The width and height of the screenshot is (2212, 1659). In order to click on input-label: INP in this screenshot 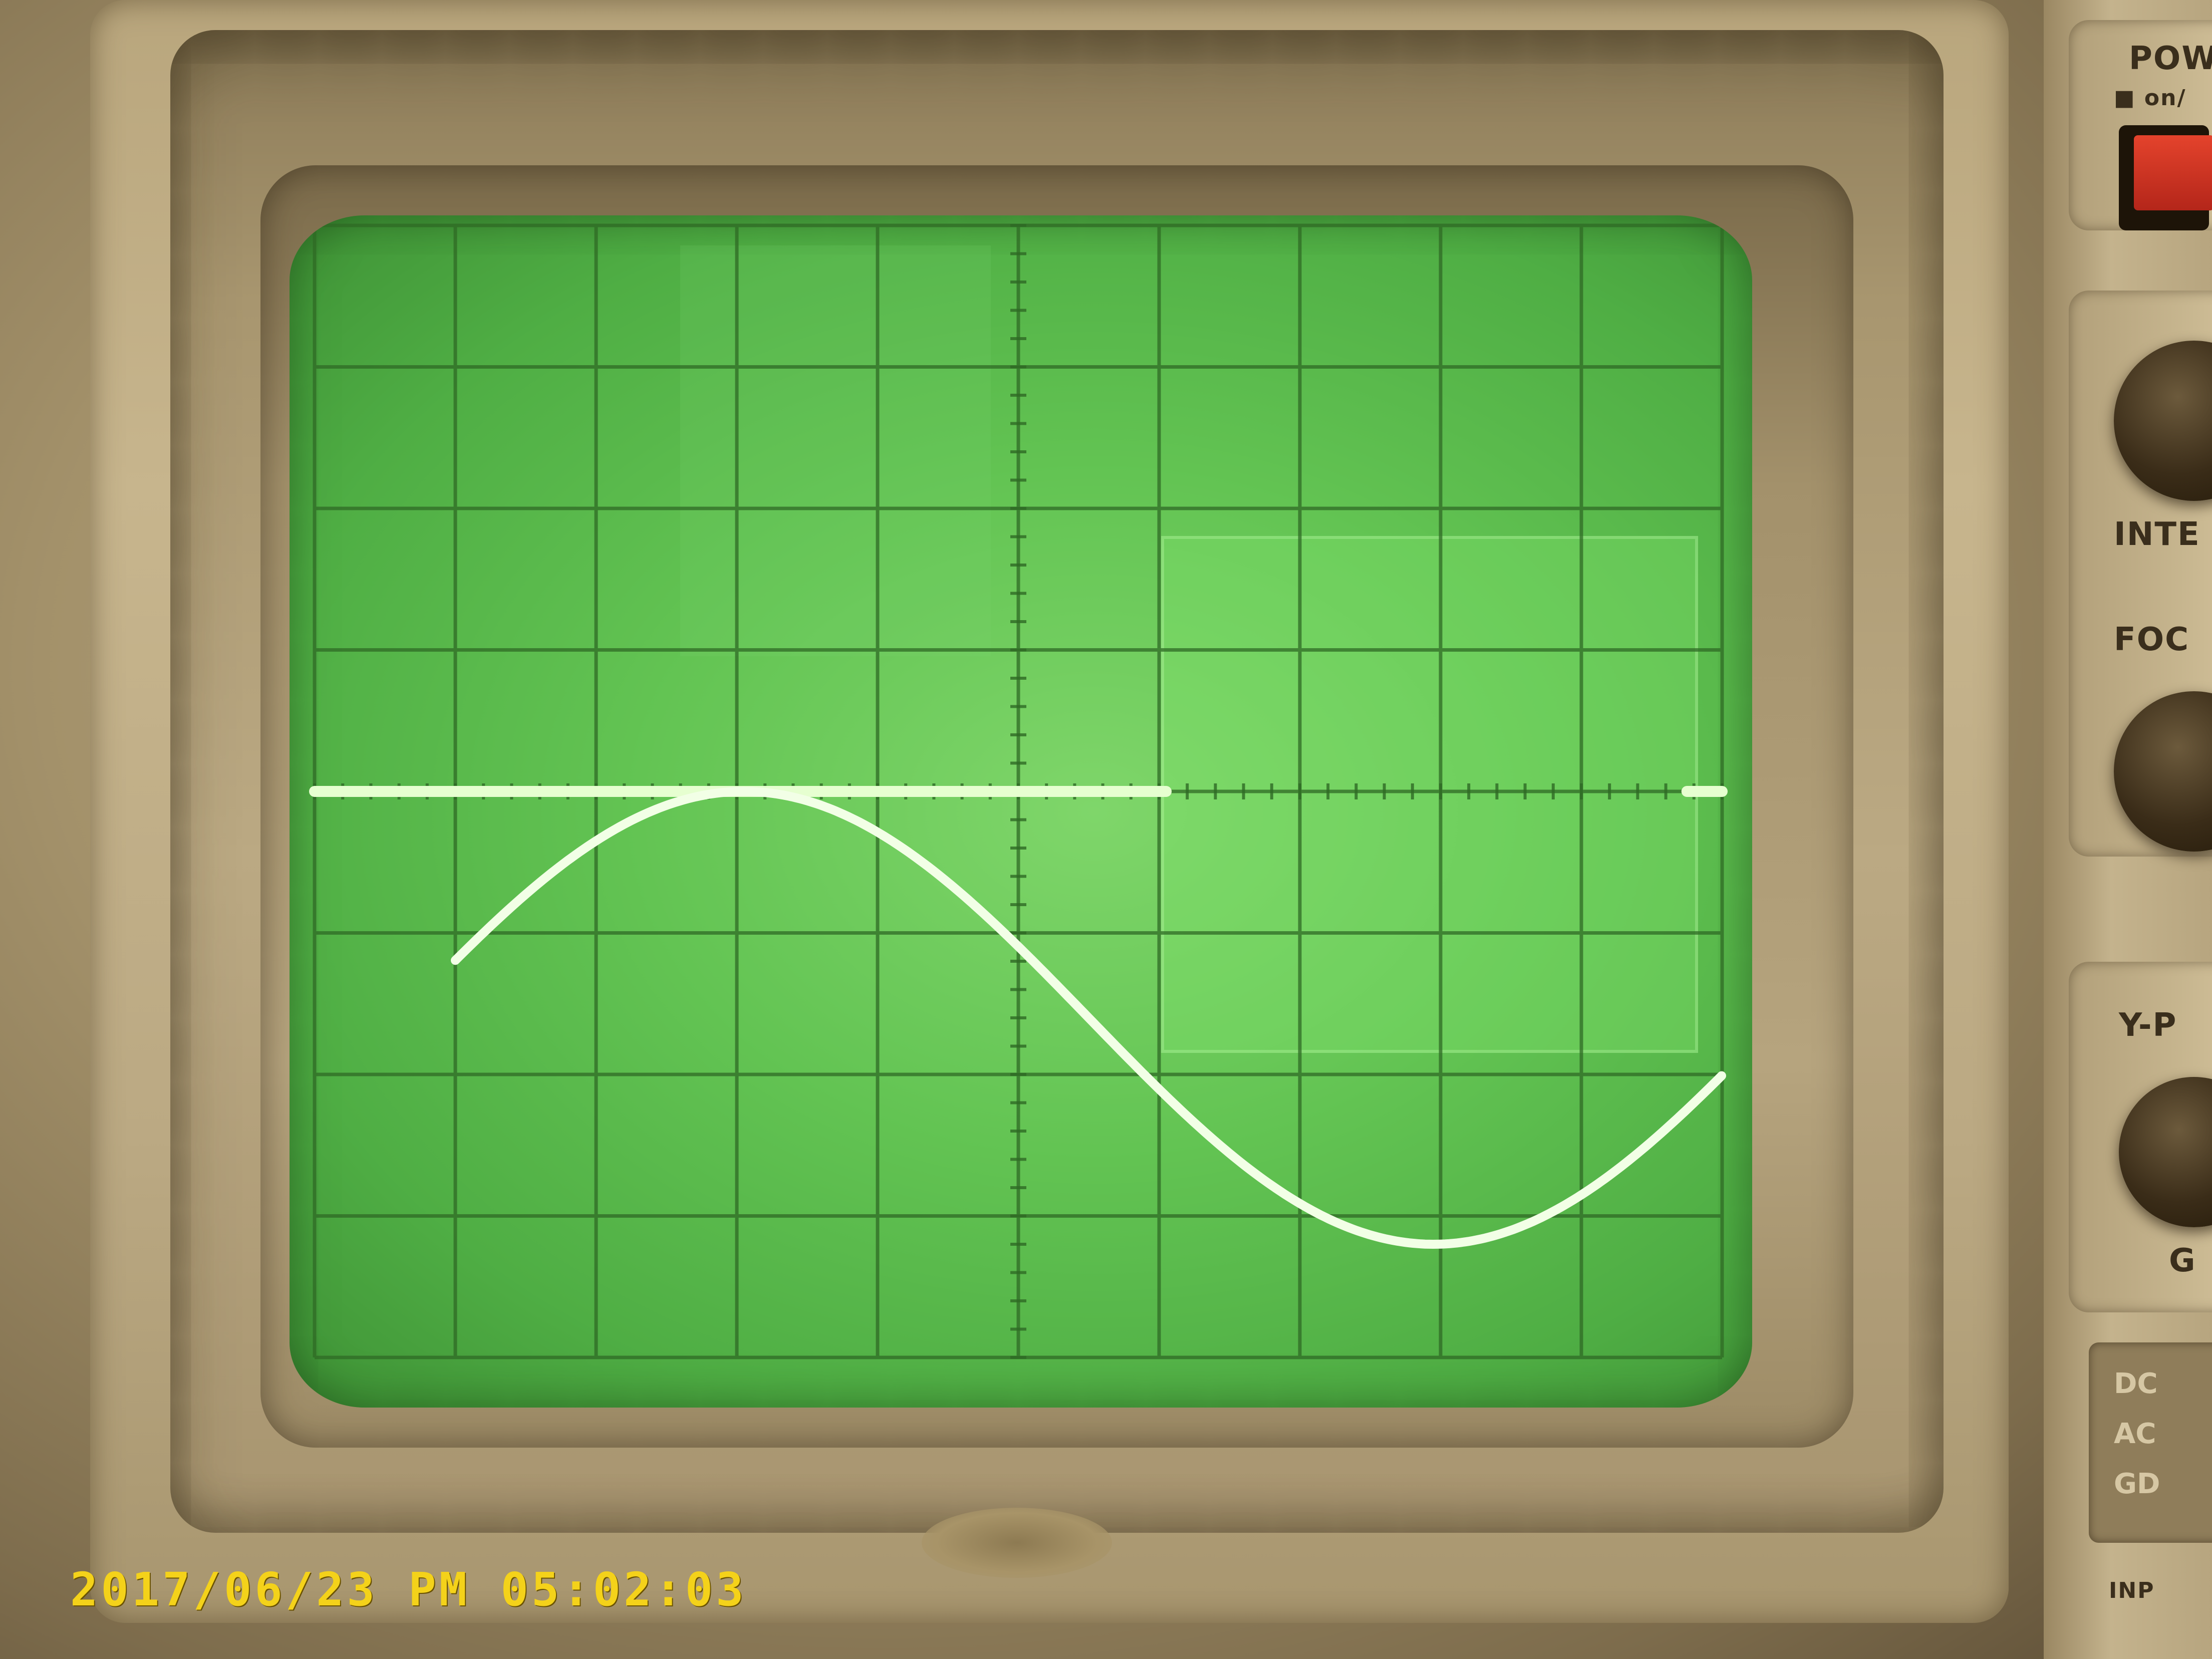, I will do `click(2132, 1590)`.